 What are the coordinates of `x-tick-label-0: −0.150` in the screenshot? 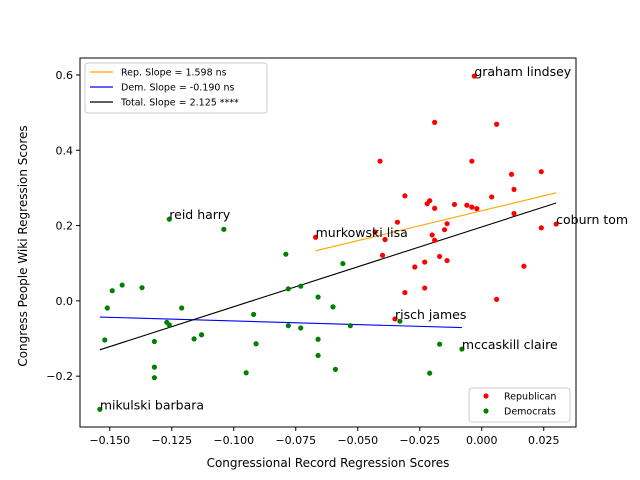 It's located at (109, 440).